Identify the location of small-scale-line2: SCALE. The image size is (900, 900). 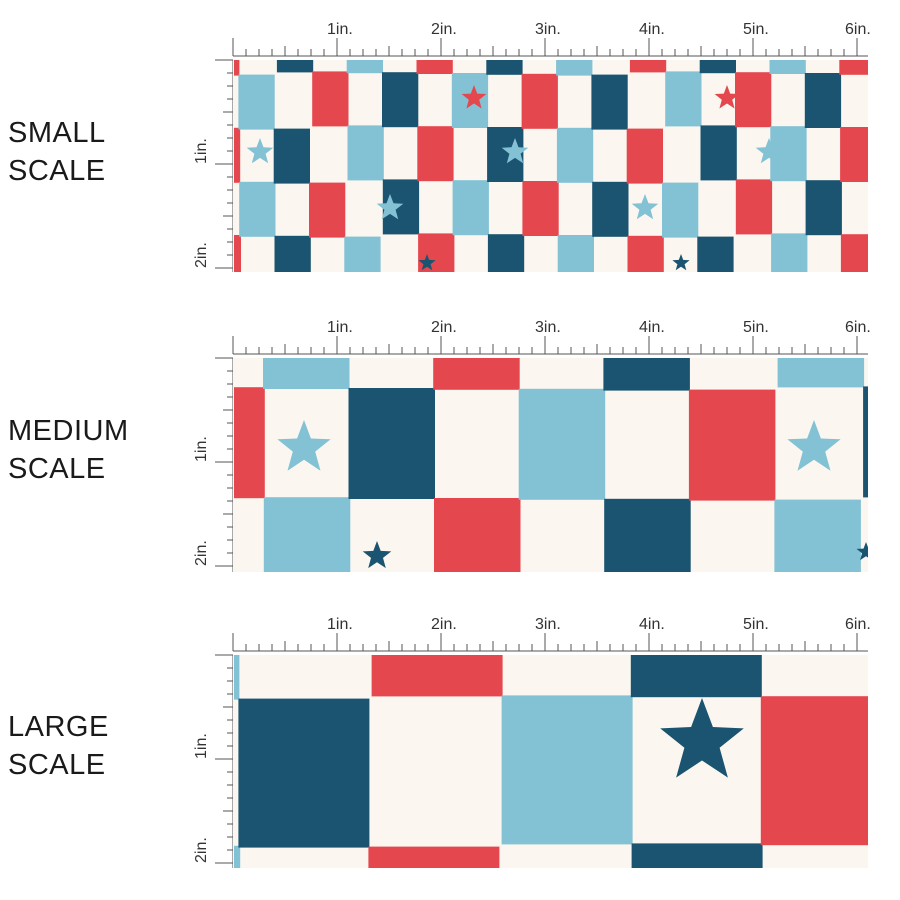
(57, 171).